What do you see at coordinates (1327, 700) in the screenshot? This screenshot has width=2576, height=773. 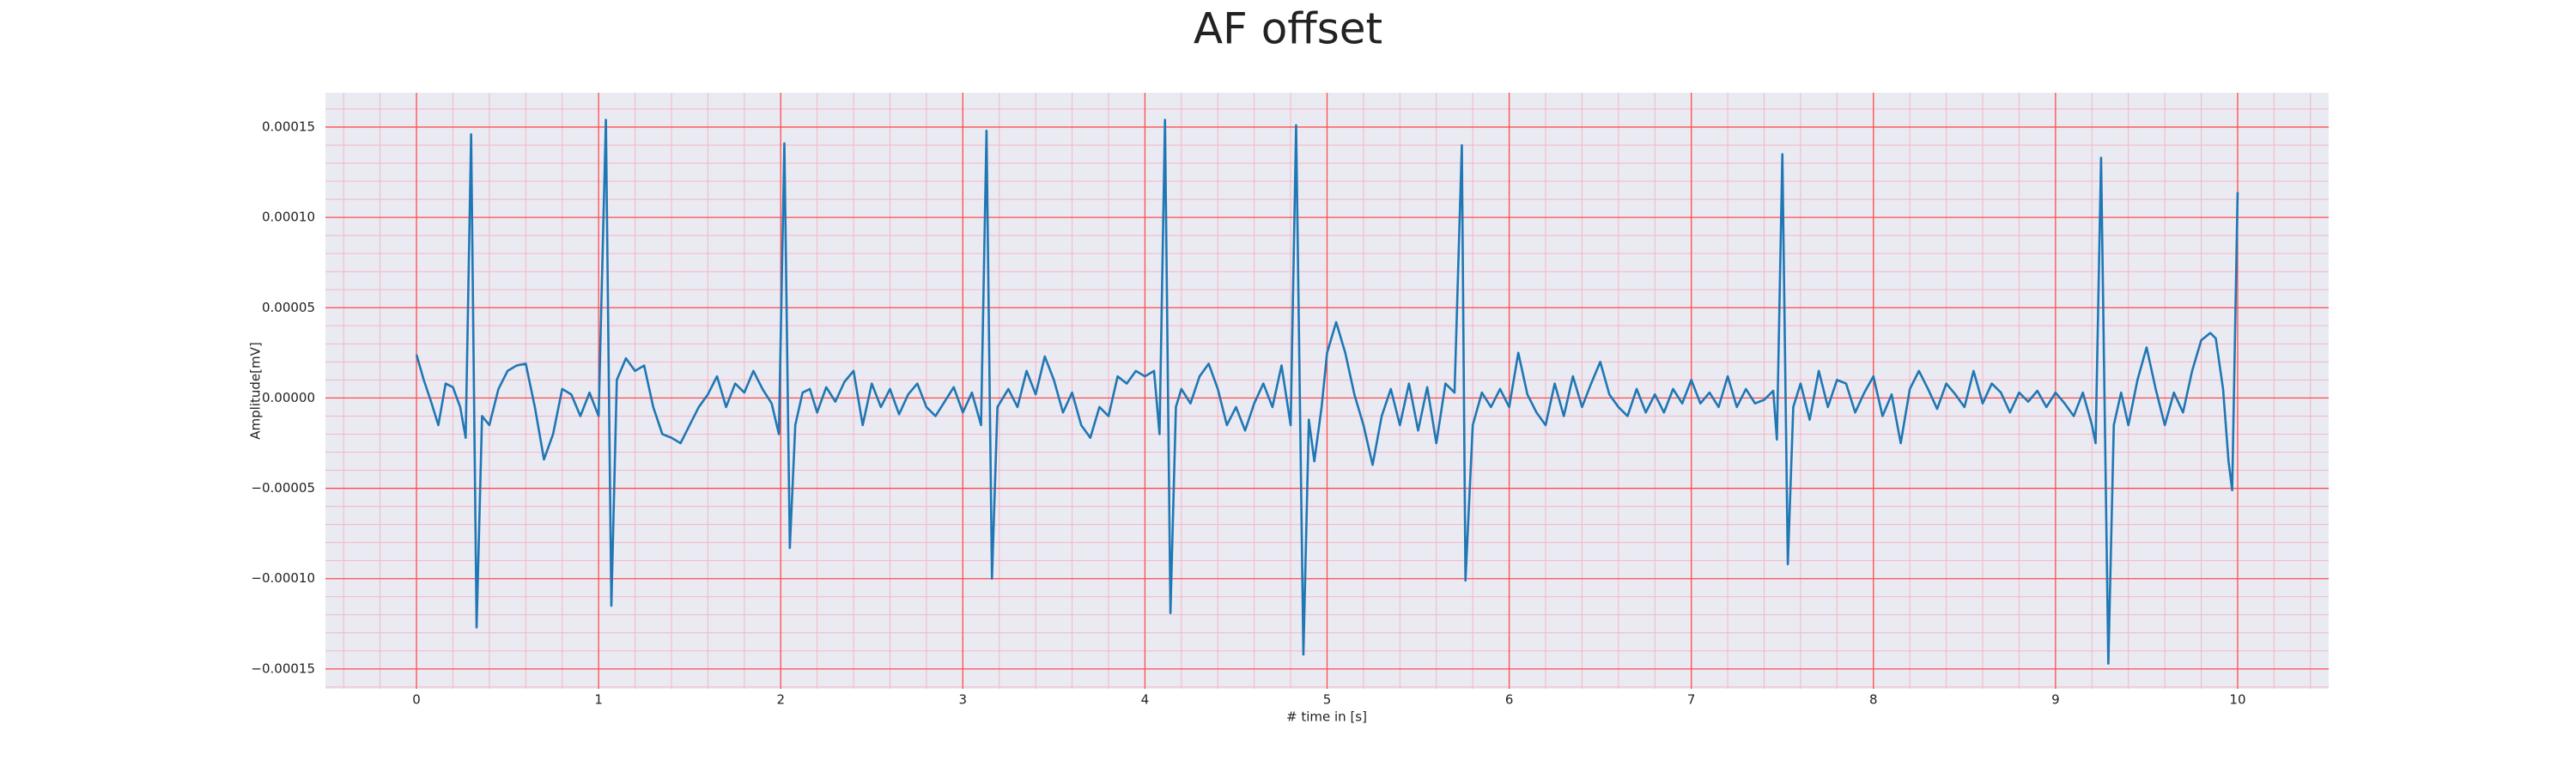 I see `x-tick-label: 5` at bounding box center [1327, 700].